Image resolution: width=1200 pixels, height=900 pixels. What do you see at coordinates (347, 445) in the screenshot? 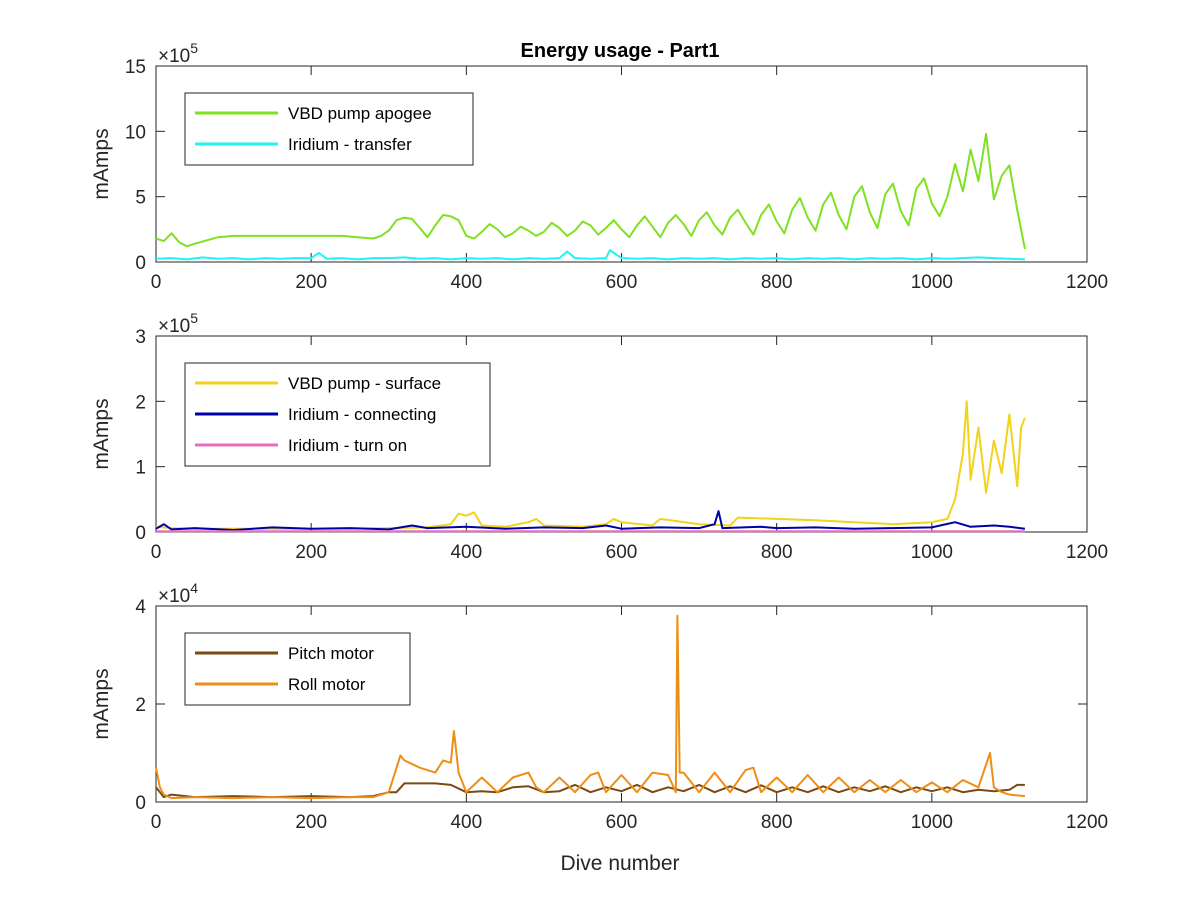
I see `legend-entry: Iridium - turn on` at bounding box center [347, 445].